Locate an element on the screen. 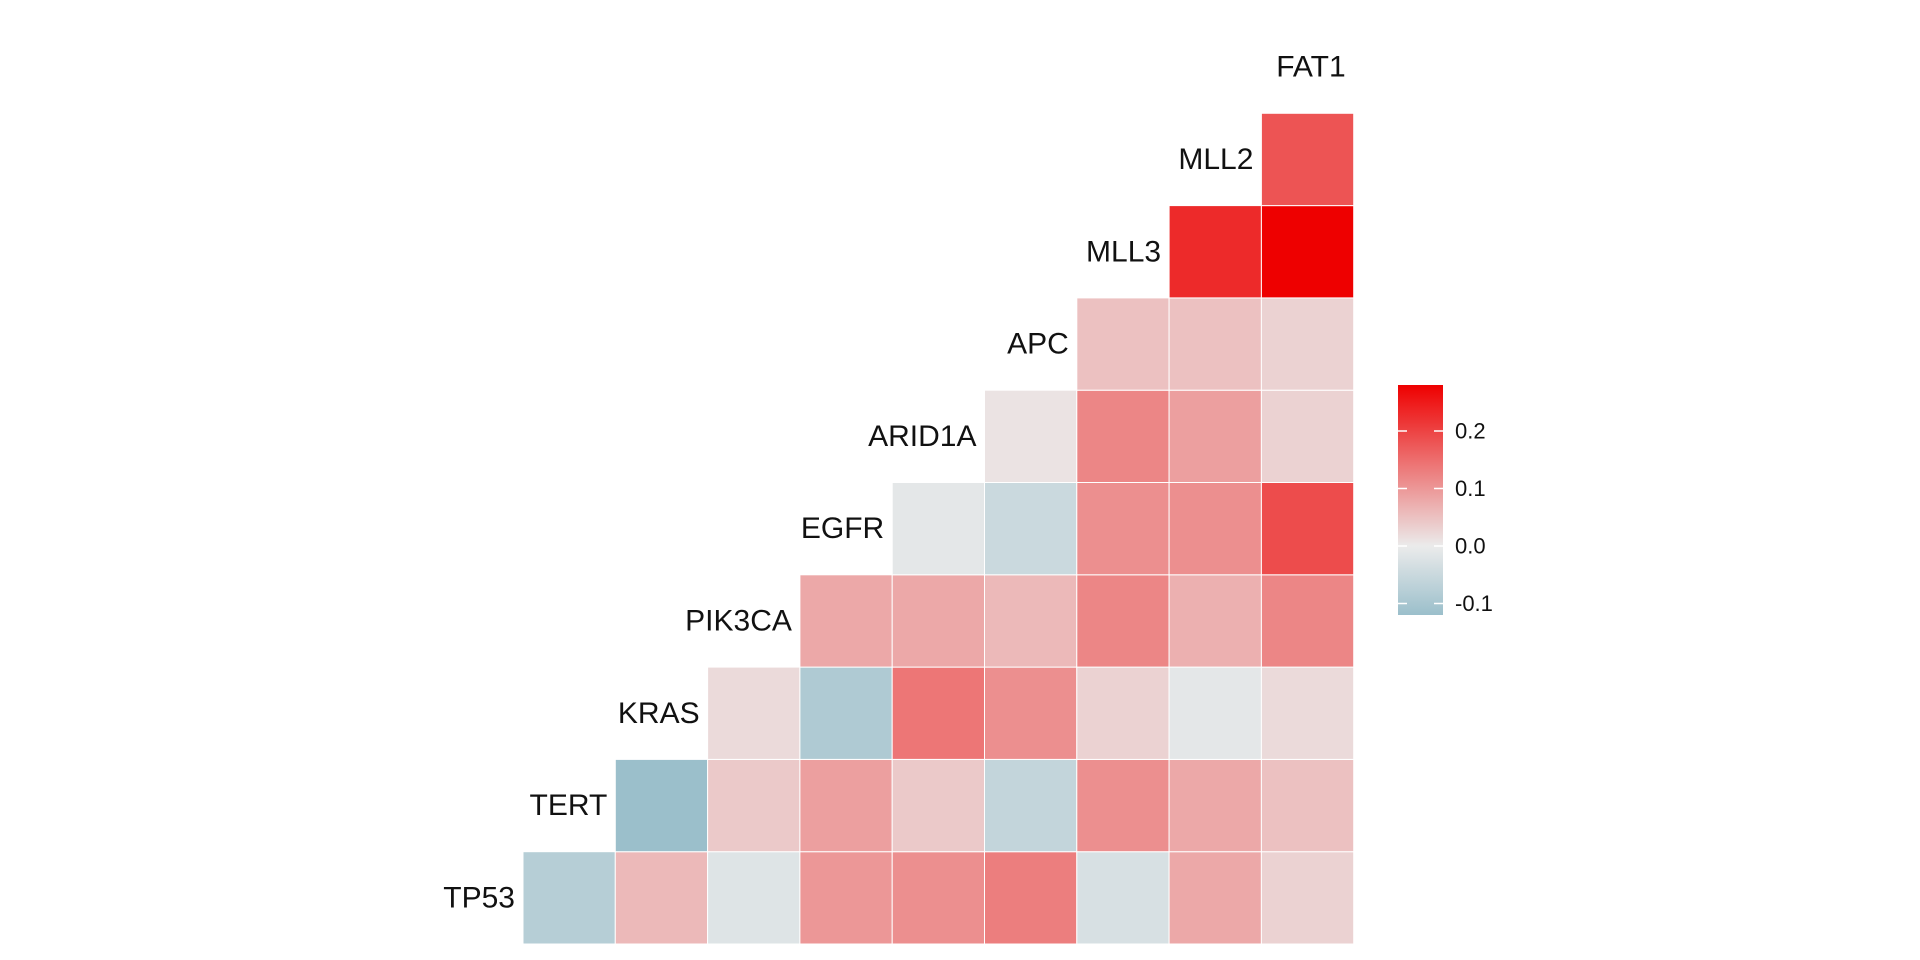 The image size is (1920, 960). heatmap-cell-pik3ca-egfr is located at coordinates (846, 621).